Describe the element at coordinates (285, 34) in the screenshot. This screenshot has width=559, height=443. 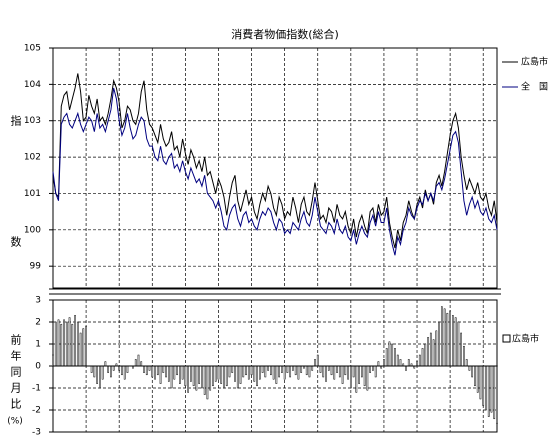
I see `chart-title: 消費者物価指数(総合)` at that location.